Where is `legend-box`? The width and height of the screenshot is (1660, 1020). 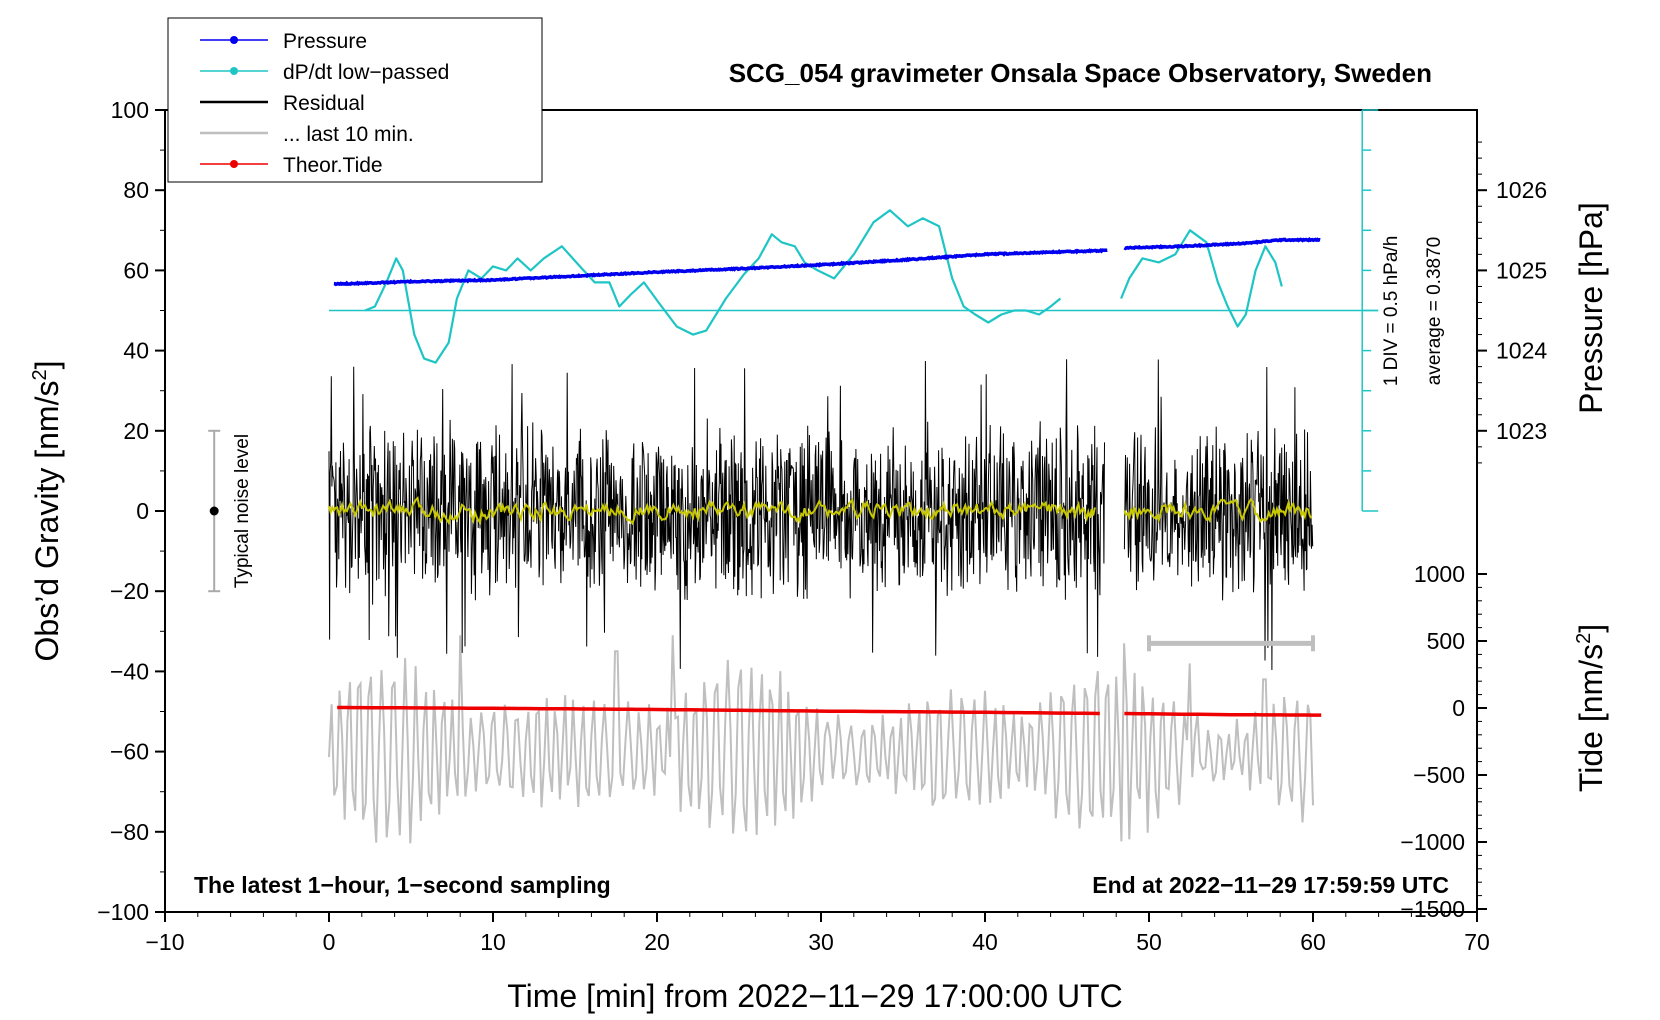 legend-box is located at coordinates (355, 100).